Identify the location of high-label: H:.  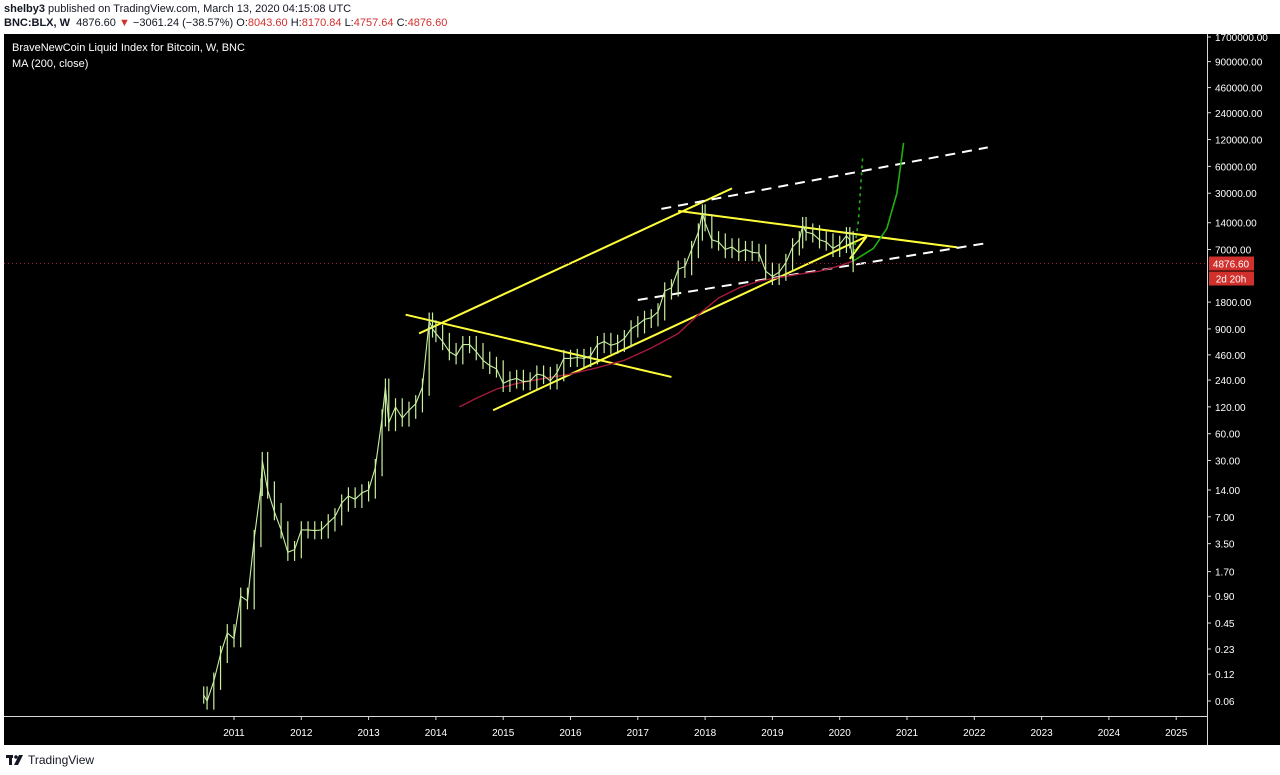
(296, 23).